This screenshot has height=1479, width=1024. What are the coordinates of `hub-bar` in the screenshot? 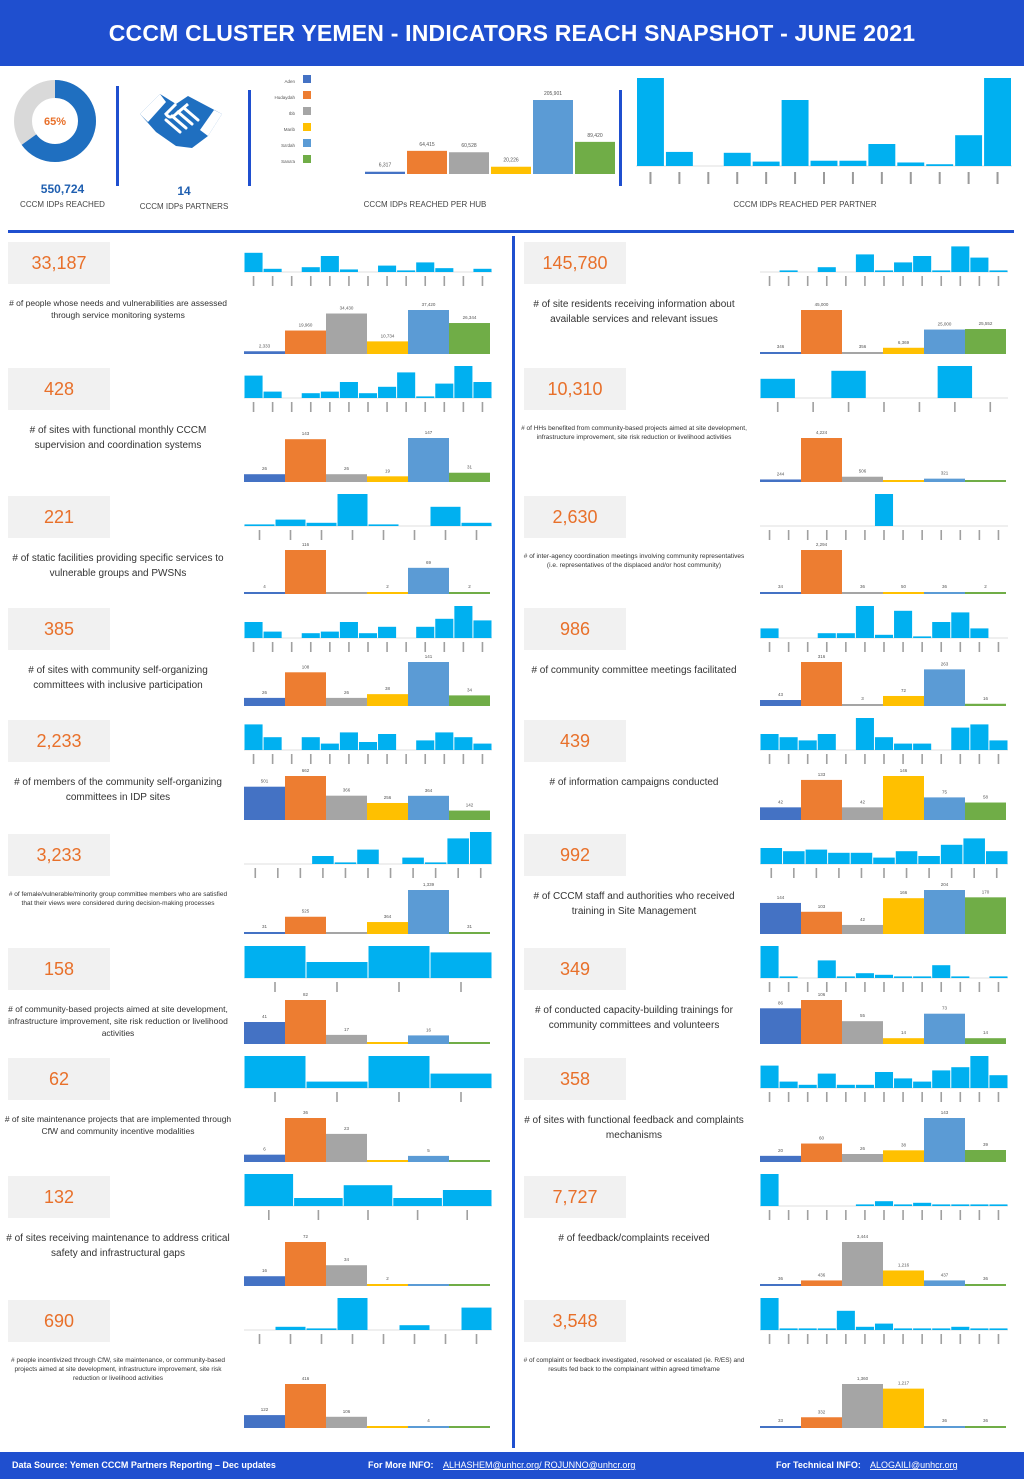 It's located at (427, 162).